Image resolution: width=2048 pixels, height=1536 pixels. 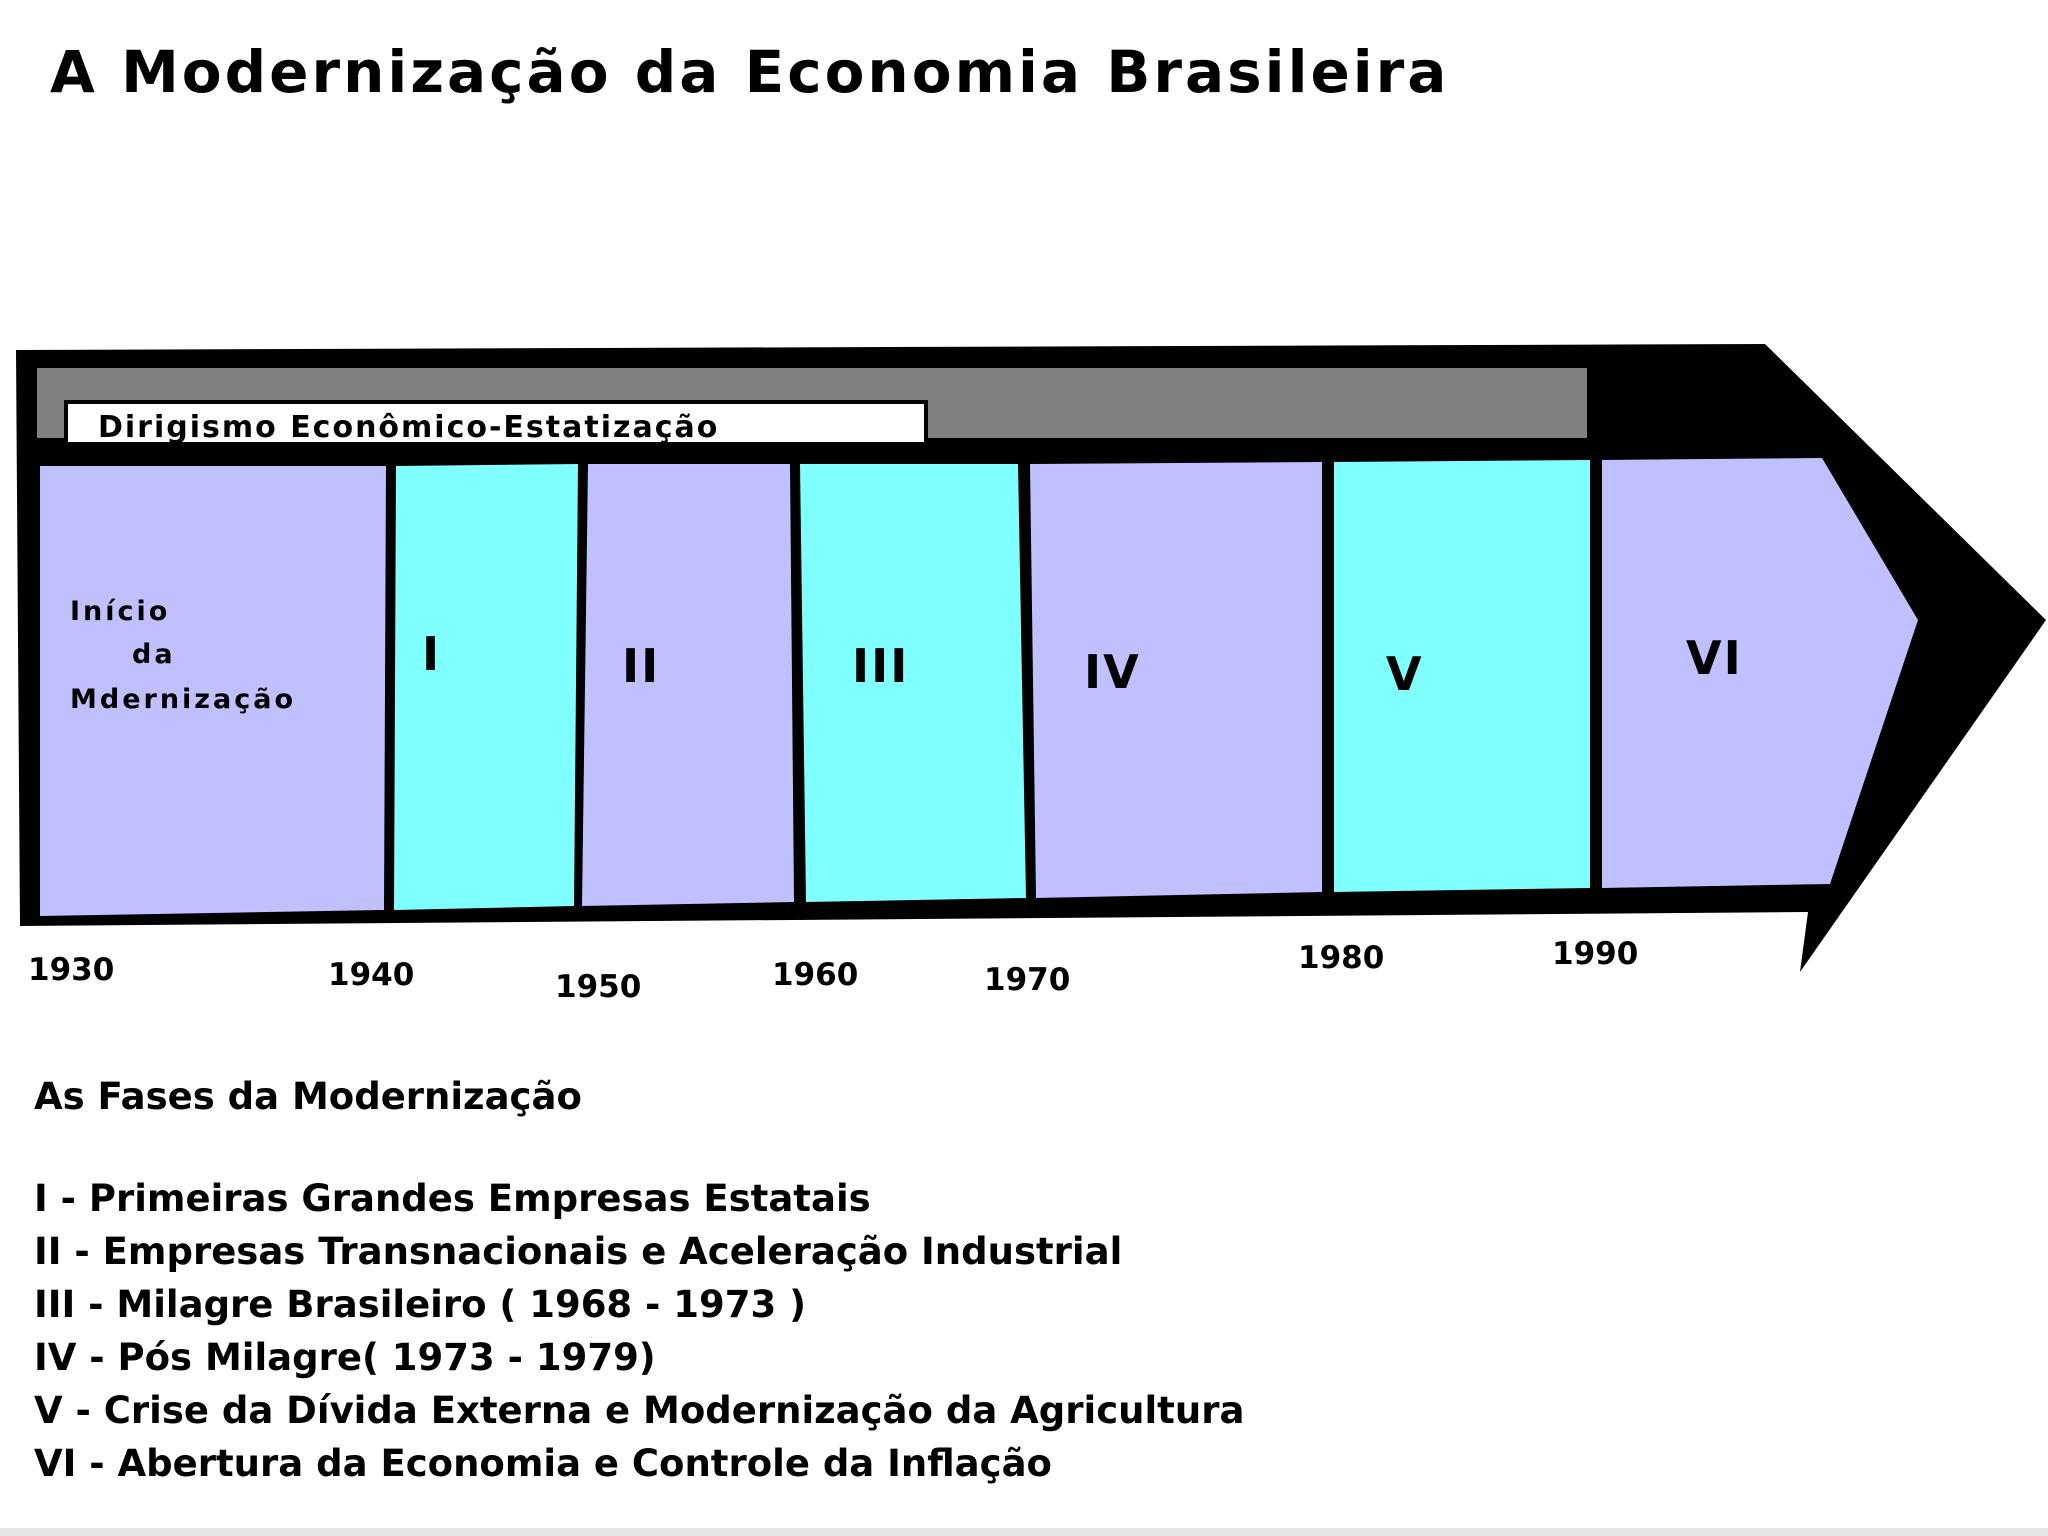 What do you see at coordinates (1714, 658) in the screenshot?
I see `phase-label-vi: VI` at bounding box center [1714, 658].